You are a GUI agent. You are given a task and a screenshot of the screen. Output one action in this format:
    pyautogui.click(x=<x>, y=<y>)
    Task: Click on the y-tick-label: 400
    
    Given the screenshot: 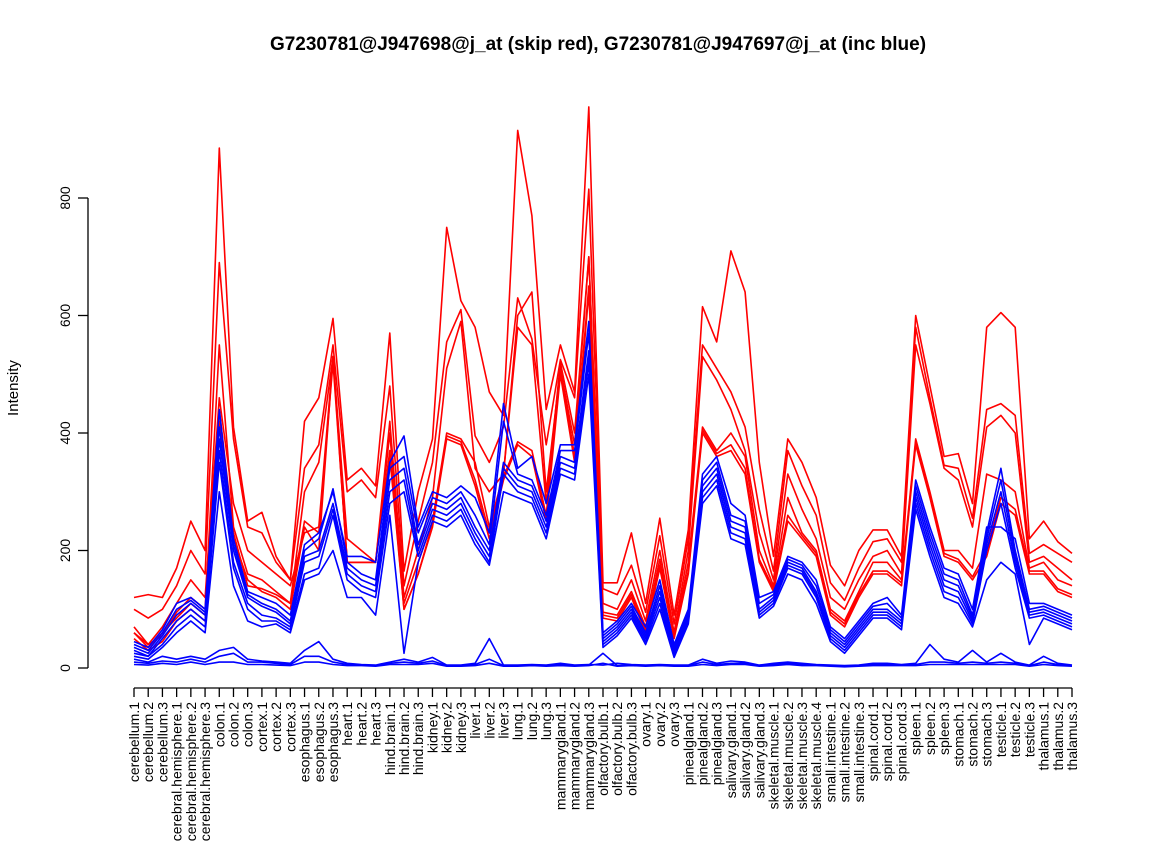 What is the action you would take?
    pyautogui.click(x=65, y=433)
    